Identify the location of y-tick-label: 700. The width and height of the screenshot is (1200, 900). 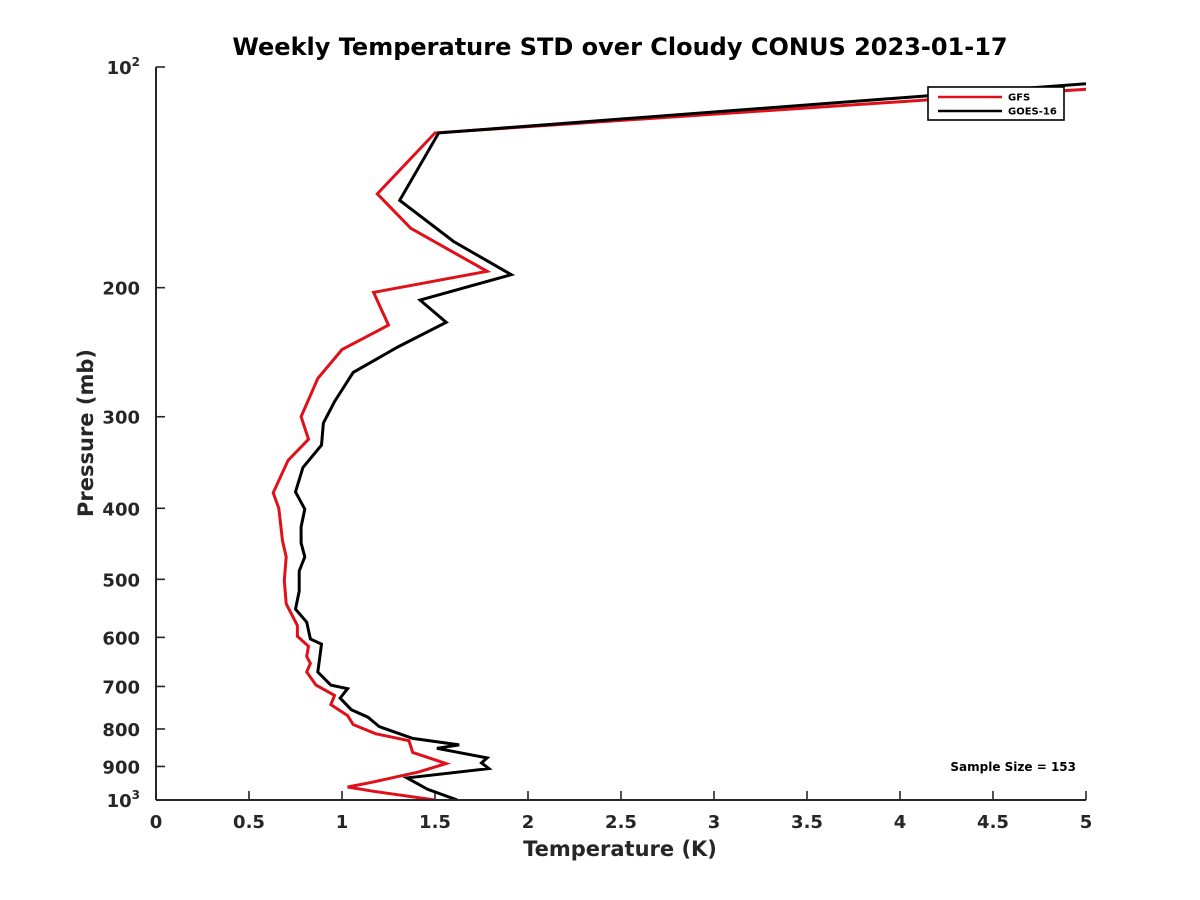
(121, 687).